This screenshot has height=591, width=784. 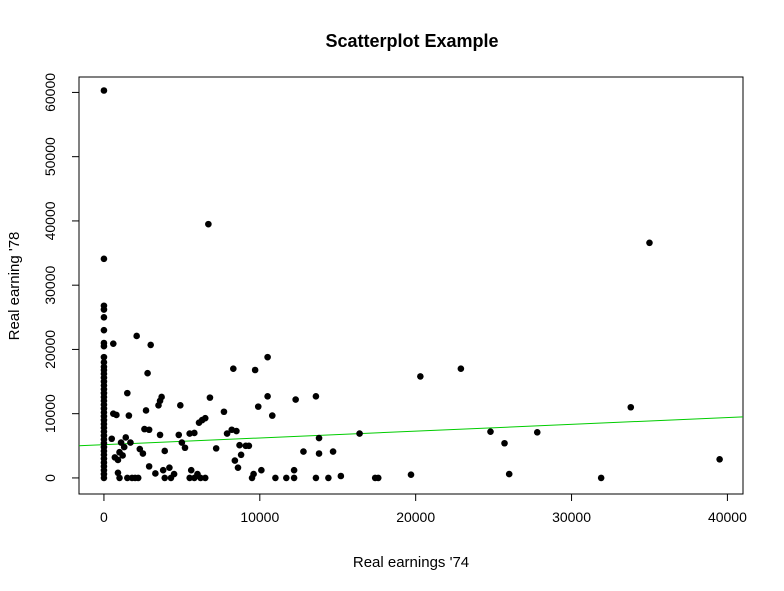 What do you see at coordinates (50, 413) in the screenshot?
I see `y-tick-label: 10000` at bounding box center [50, 413].